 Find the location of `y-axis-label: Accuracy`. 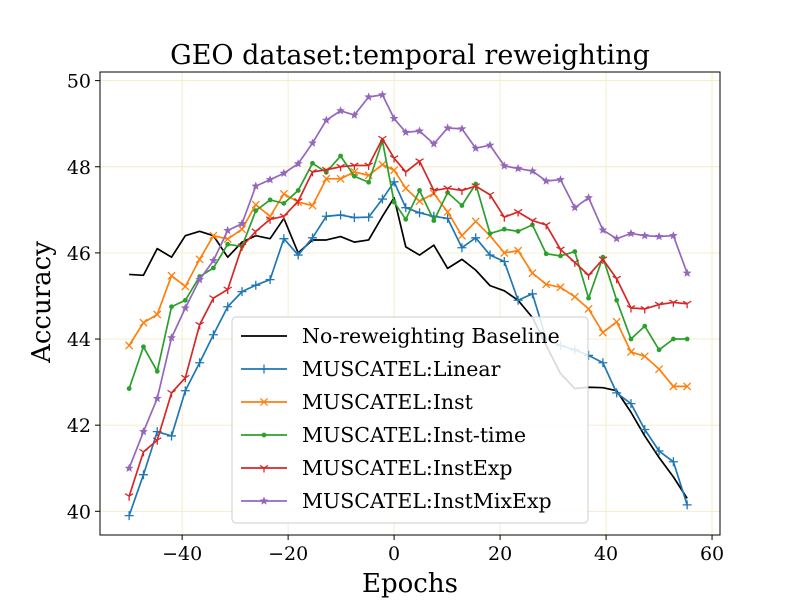

y-axis-label: Accuracy is located at coordinates (42, 302).